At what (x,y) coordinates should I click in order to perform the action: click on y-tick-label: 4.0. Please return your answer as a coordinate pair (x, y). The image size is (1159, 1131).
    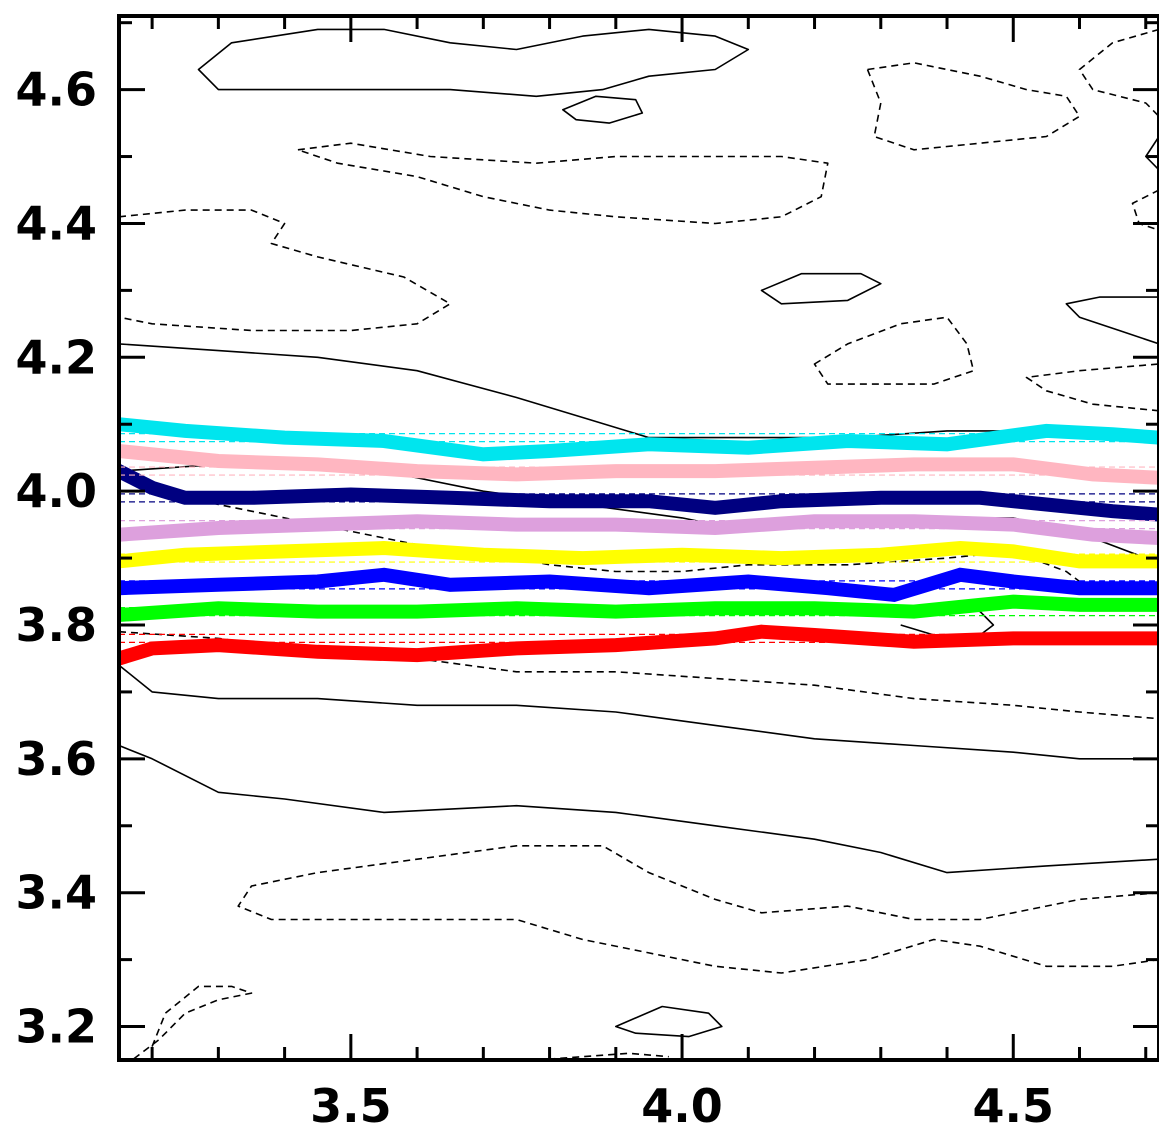
    Looking at the image, I should click on (57, 491).